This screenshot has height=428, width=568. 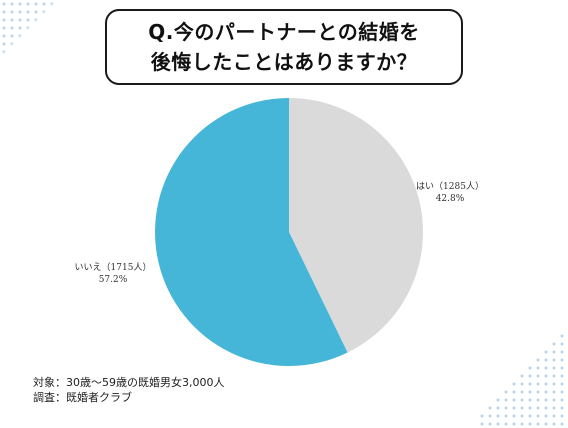 I want to click on question-title: Q.今のパートナーとの結婚を 後悔したことはありますか？, so click(x=284, y=47).